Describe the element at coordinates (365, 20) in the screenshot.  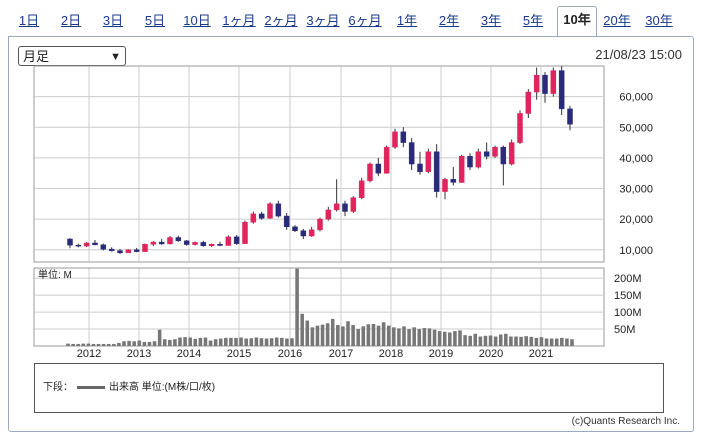
I see `tab-8: 6ヶ月` at that location.